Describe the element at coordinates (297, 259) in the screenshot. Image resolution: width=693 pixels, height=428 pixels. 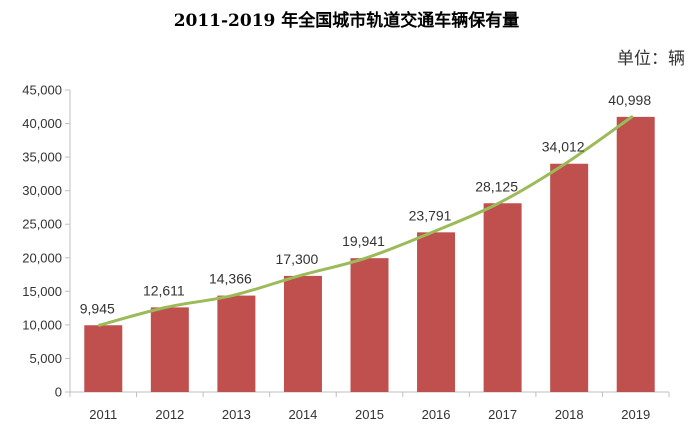
I see `data-label-2014: 17,300` at that location.